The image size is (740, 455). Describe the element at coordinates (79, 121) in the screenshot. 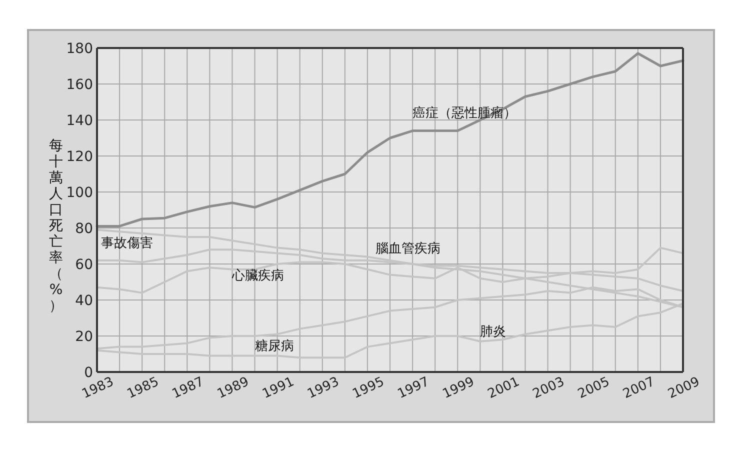

I see `y-tick-label: 140` at that location.